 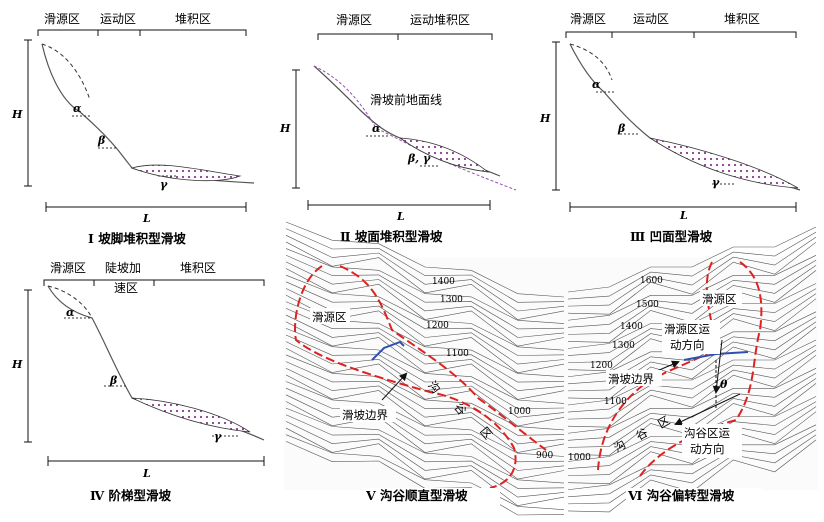 I want to click on source-direction-label-1: 滑源区运, so click(x=687, y=329).